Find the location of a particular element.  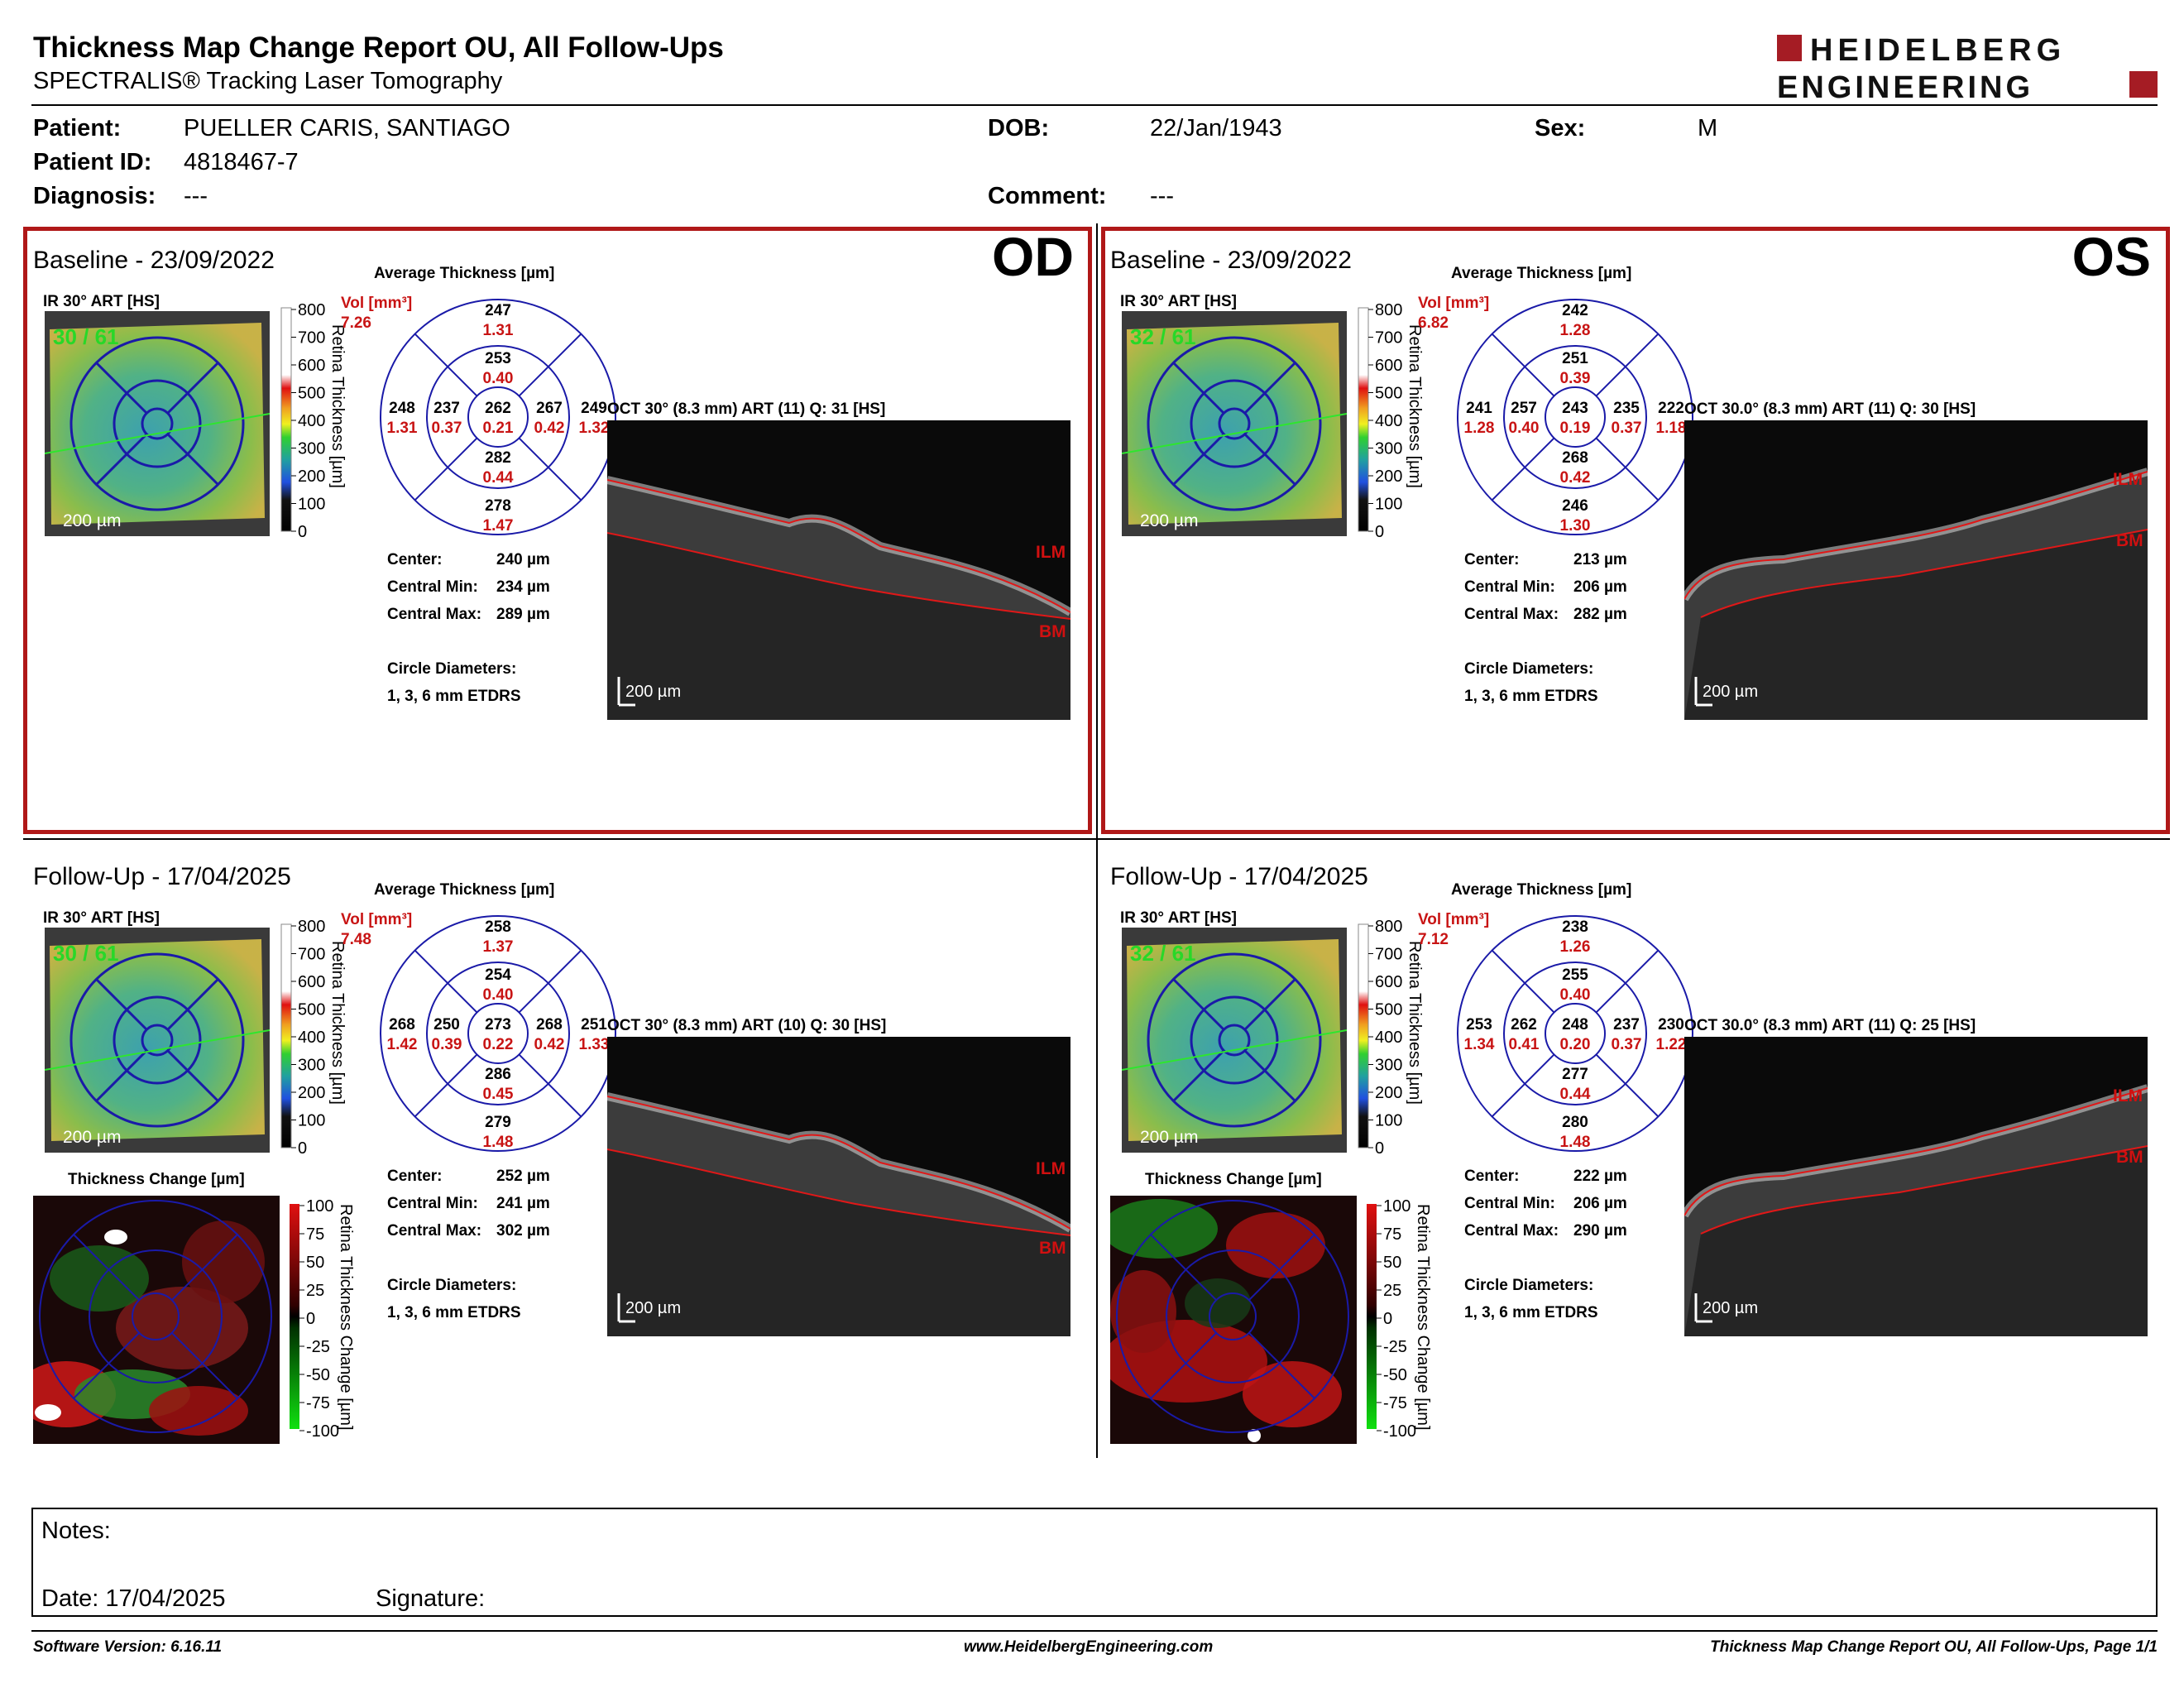

patient-label: Patient: is located at coordinates (77, 128).